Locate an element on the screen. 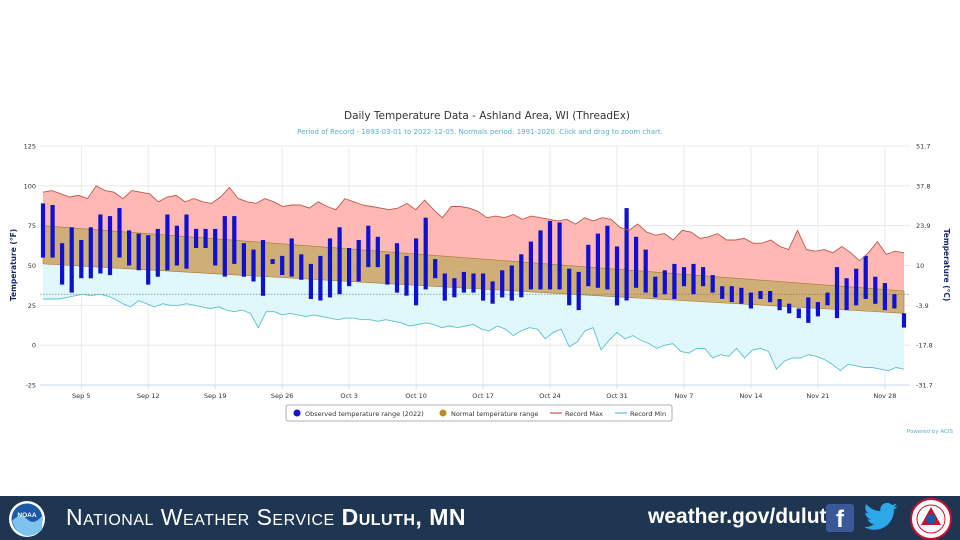 The width and height of the screenshot is (960, 540). legend-record-min-label: Record Min is located at coordinates (648, 414).